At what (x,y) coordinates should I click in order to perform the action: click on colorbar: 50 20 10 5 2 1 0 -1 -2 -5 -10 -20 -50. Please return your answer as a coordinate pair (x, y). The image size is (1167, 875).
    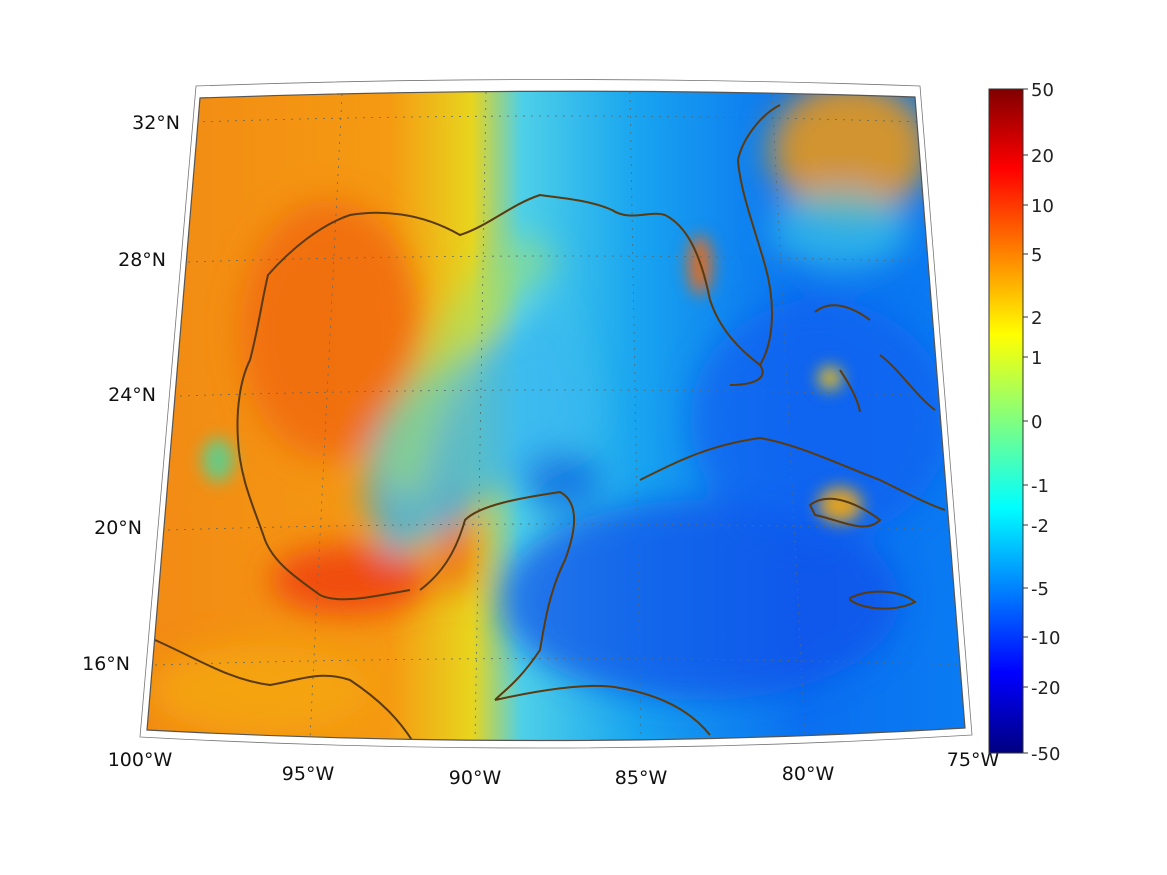
    Looking at the image, I should click on (1024, 422).